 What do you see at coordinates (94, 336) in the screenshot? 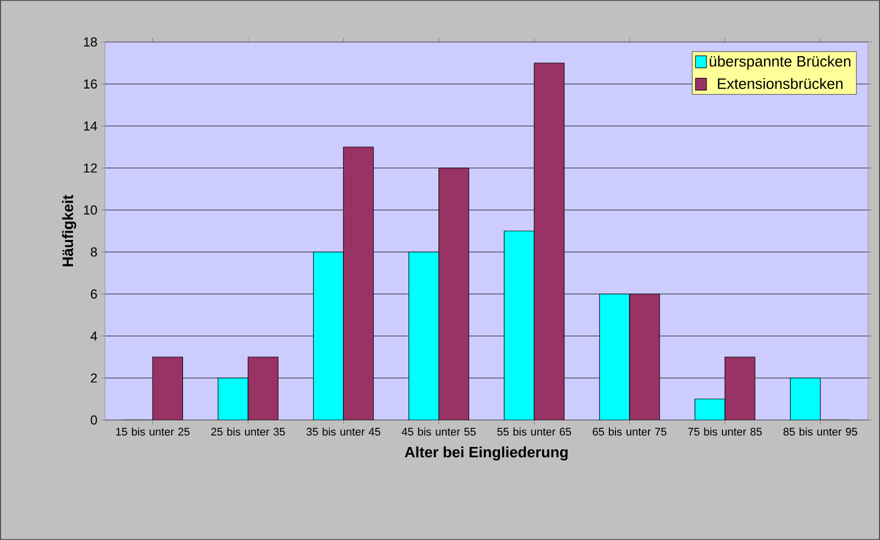
I see `y-tick-label: 4` at bounding box center [94, 336].